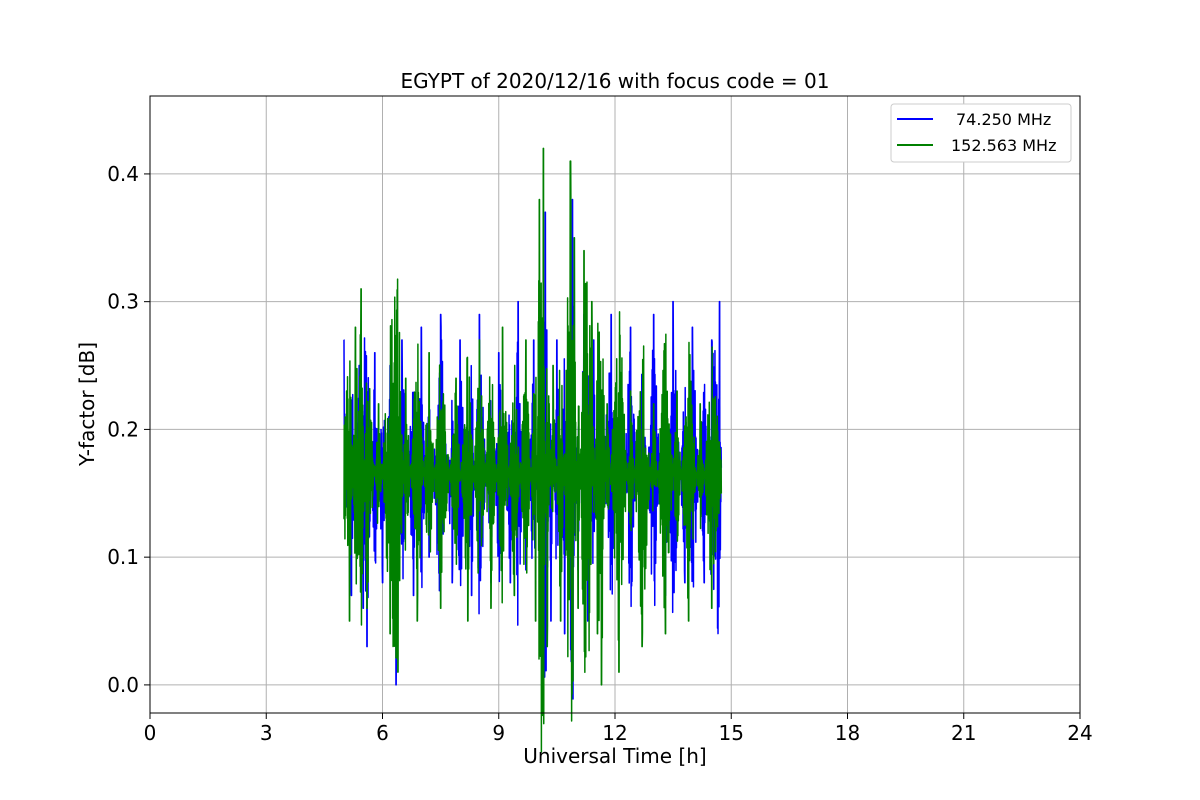 The height and width of the screenshot is (800, 1200). Describe the element at coordinates (123, 302) in the screenshot. I see `y-tick-label: 0.3` at that location.